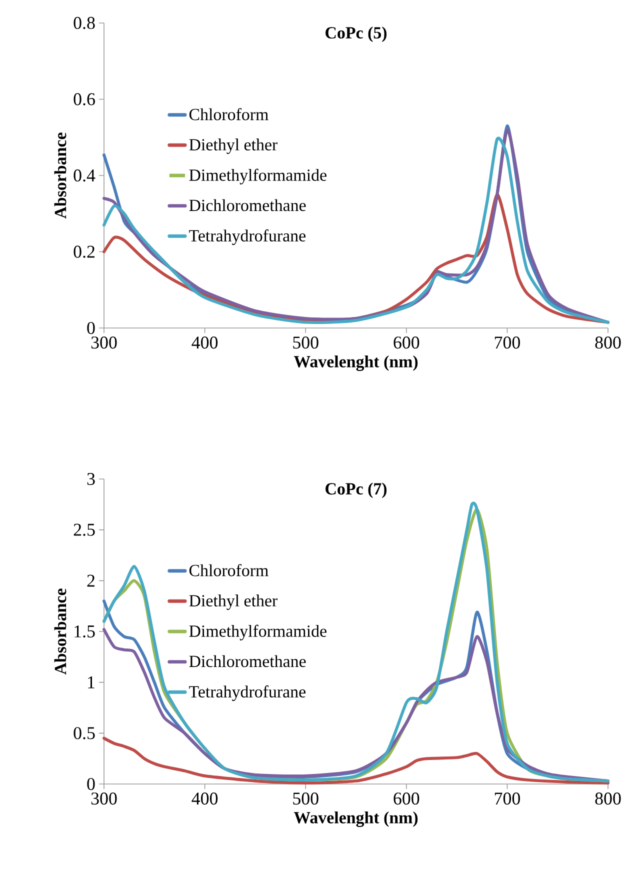 The width and height of the screenshot is (633, 871). Describe the element at coordinates (84, 252) in the screenshot. I see `y-tick-label: 0.2` at that location.